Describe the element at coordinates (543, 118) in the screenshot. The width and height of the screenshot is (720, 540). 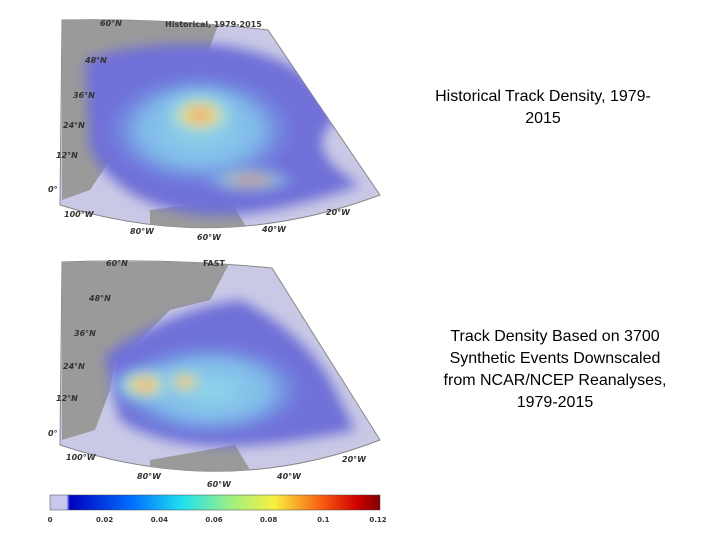
I see `caption-line: 2015` at that location.